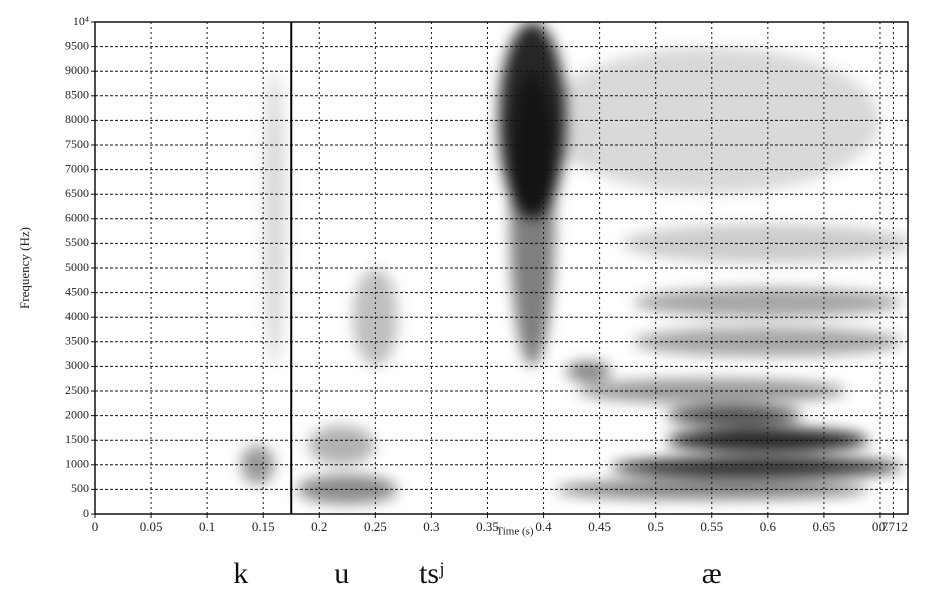 This screenshot has width=938, height=591. Describe the element at coordinates (375, 526) in the screenshot. I see `x-tick-label: 0.25` at that location.